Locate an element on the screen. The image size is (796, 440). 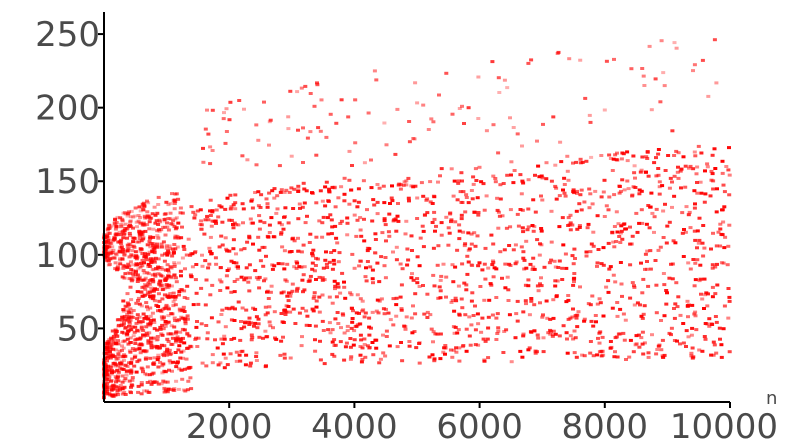
y-tick-label: 100 is located at coordinates (67, 256).